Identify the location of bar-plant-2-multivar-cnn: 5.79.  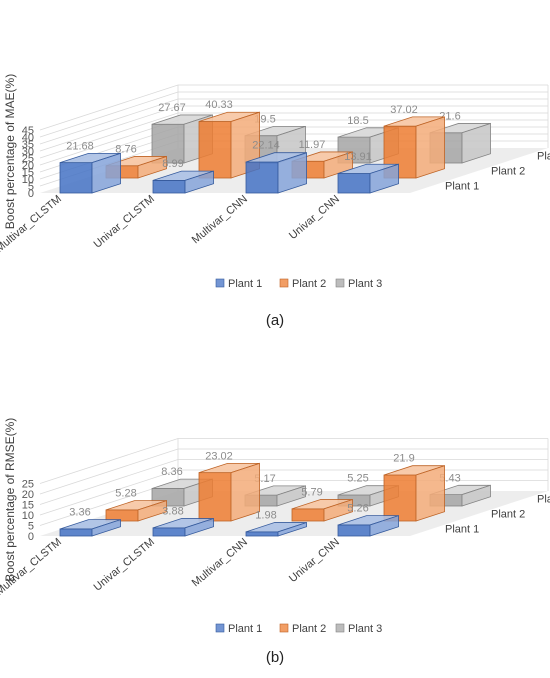
(322, 504).